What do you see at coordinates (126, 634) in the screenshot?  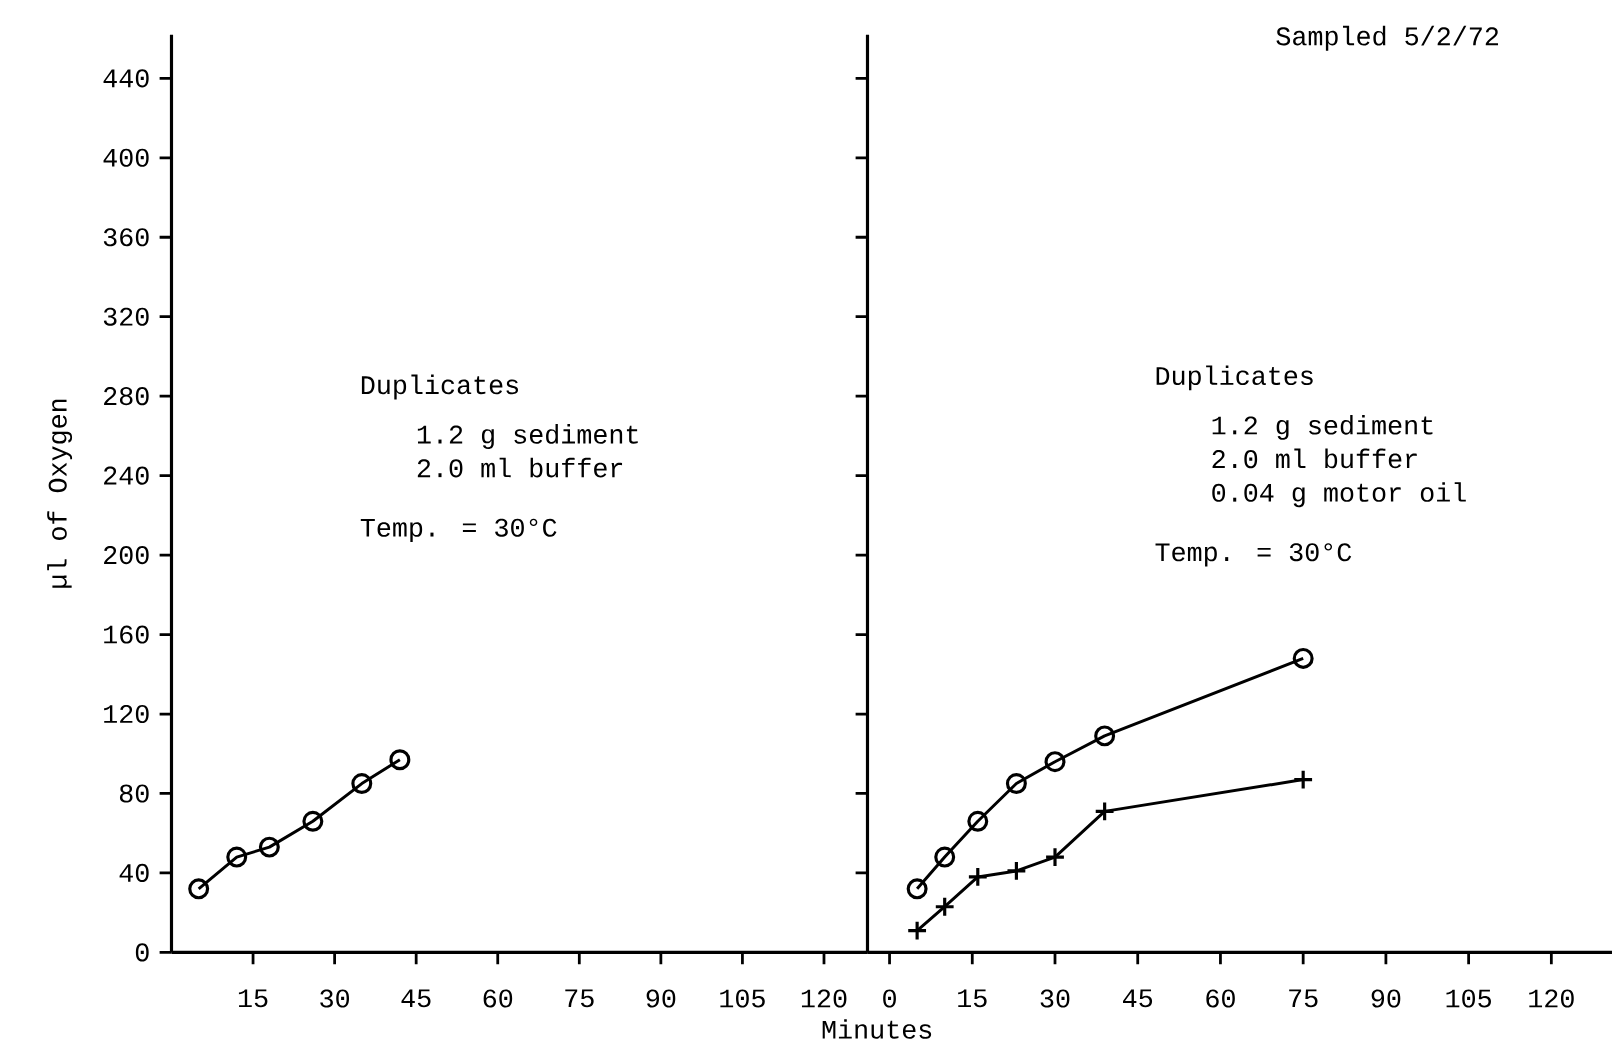 I see `y-tick-label: 160` at bounding box center [126, 634].